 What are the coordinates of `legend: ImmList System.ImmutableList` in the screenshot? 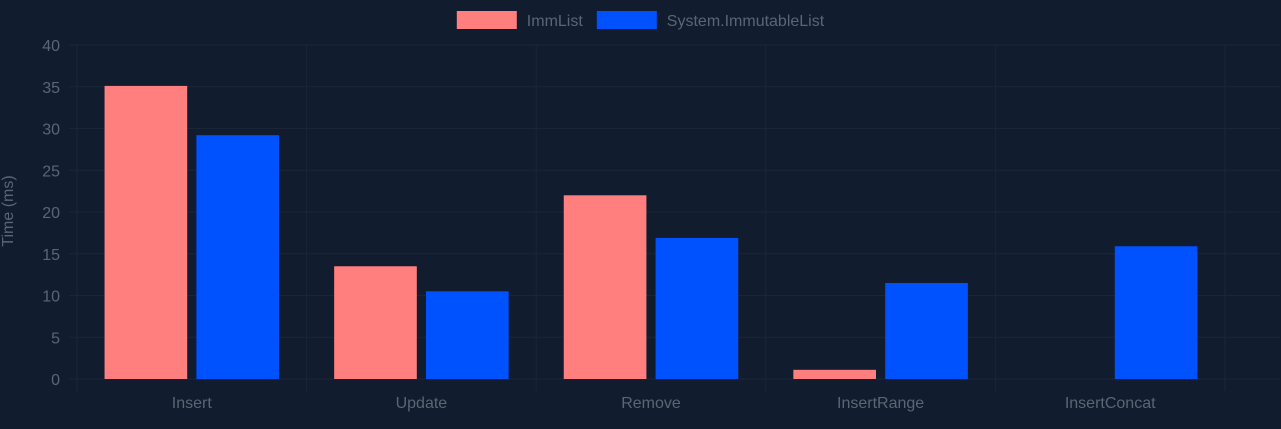 It's located at (640, 20).